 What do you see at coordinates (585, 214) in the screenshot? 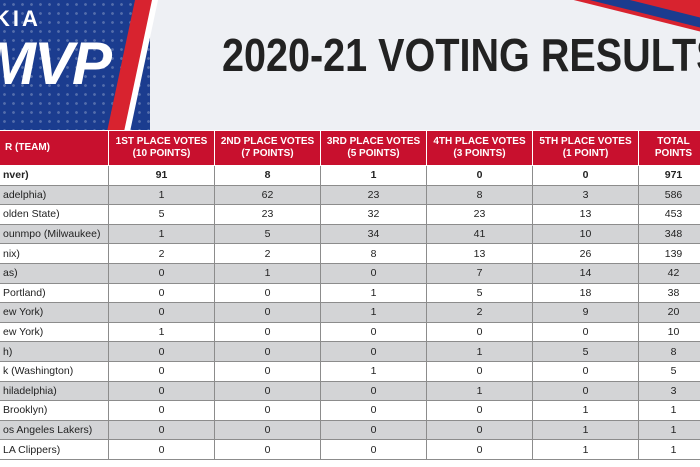
I see `fifth-place-cell: 13` at bounding box center [585, 214].